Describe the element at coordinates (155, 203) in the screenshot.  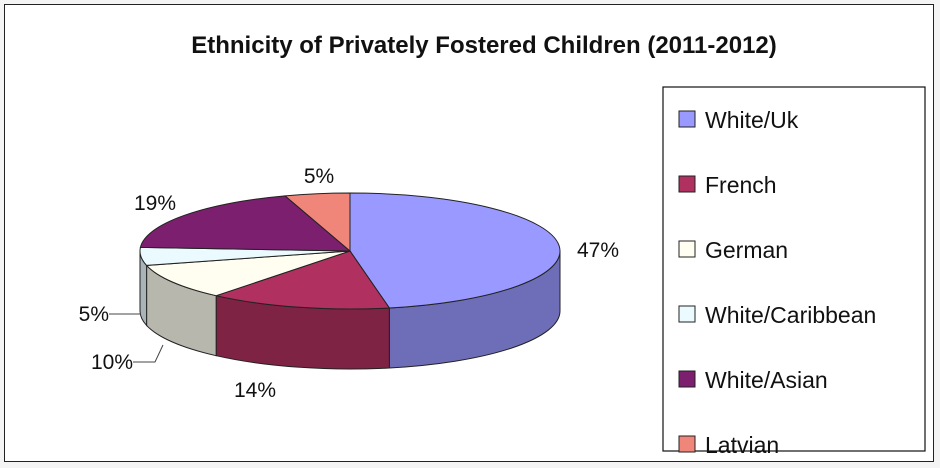
I see `data-label: 19%` at that location.